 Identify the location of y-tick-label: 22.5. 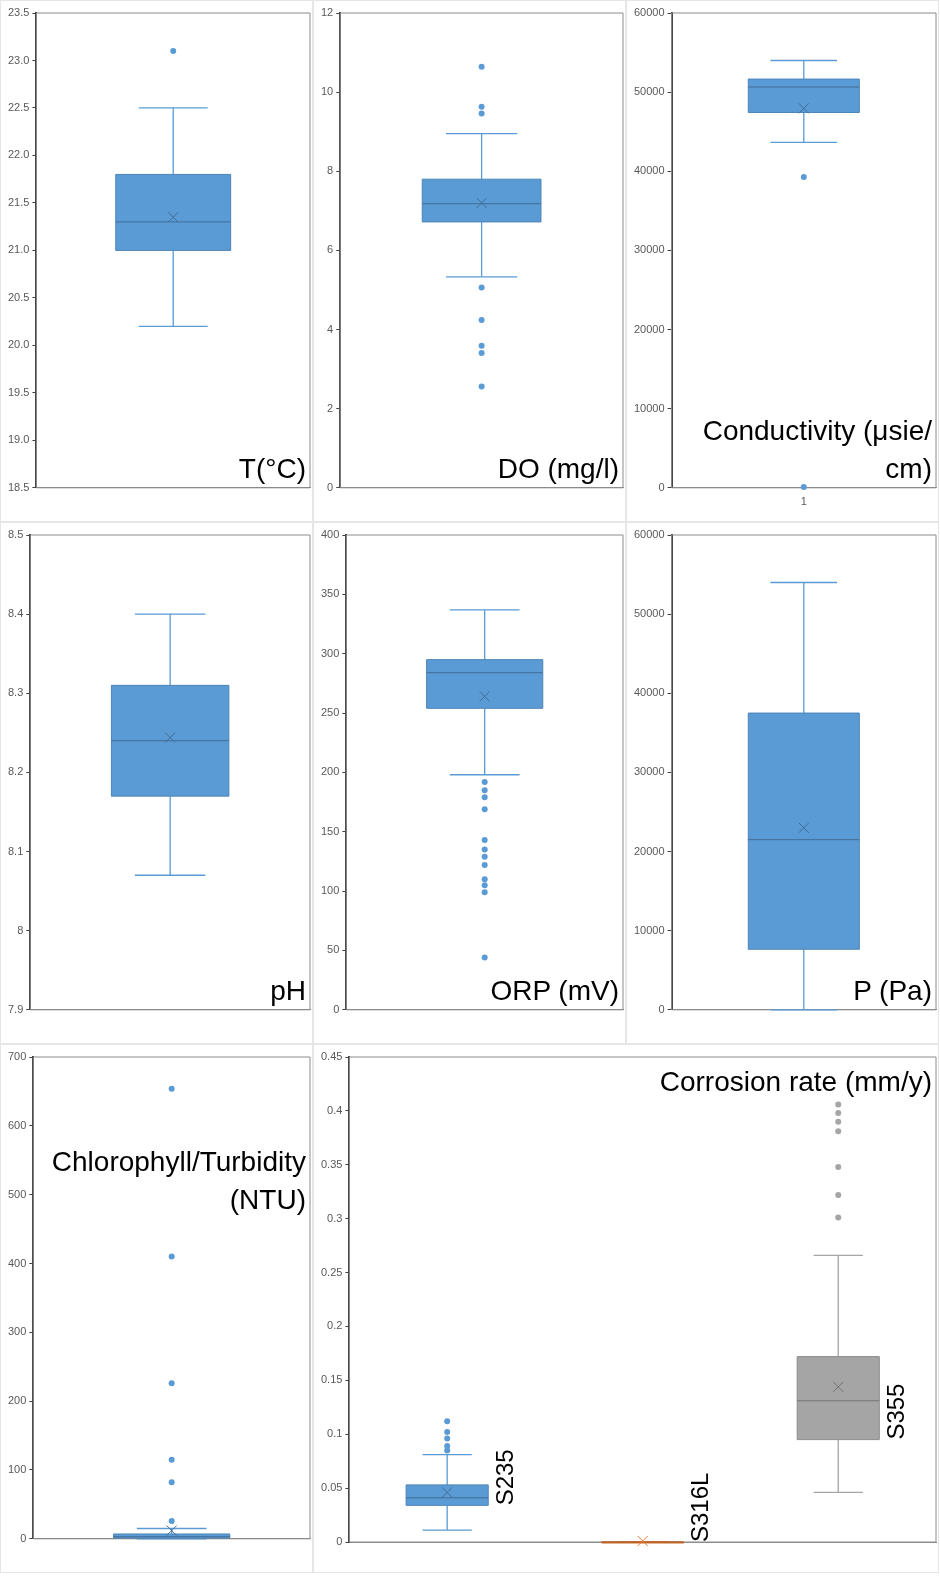
(18, 106).